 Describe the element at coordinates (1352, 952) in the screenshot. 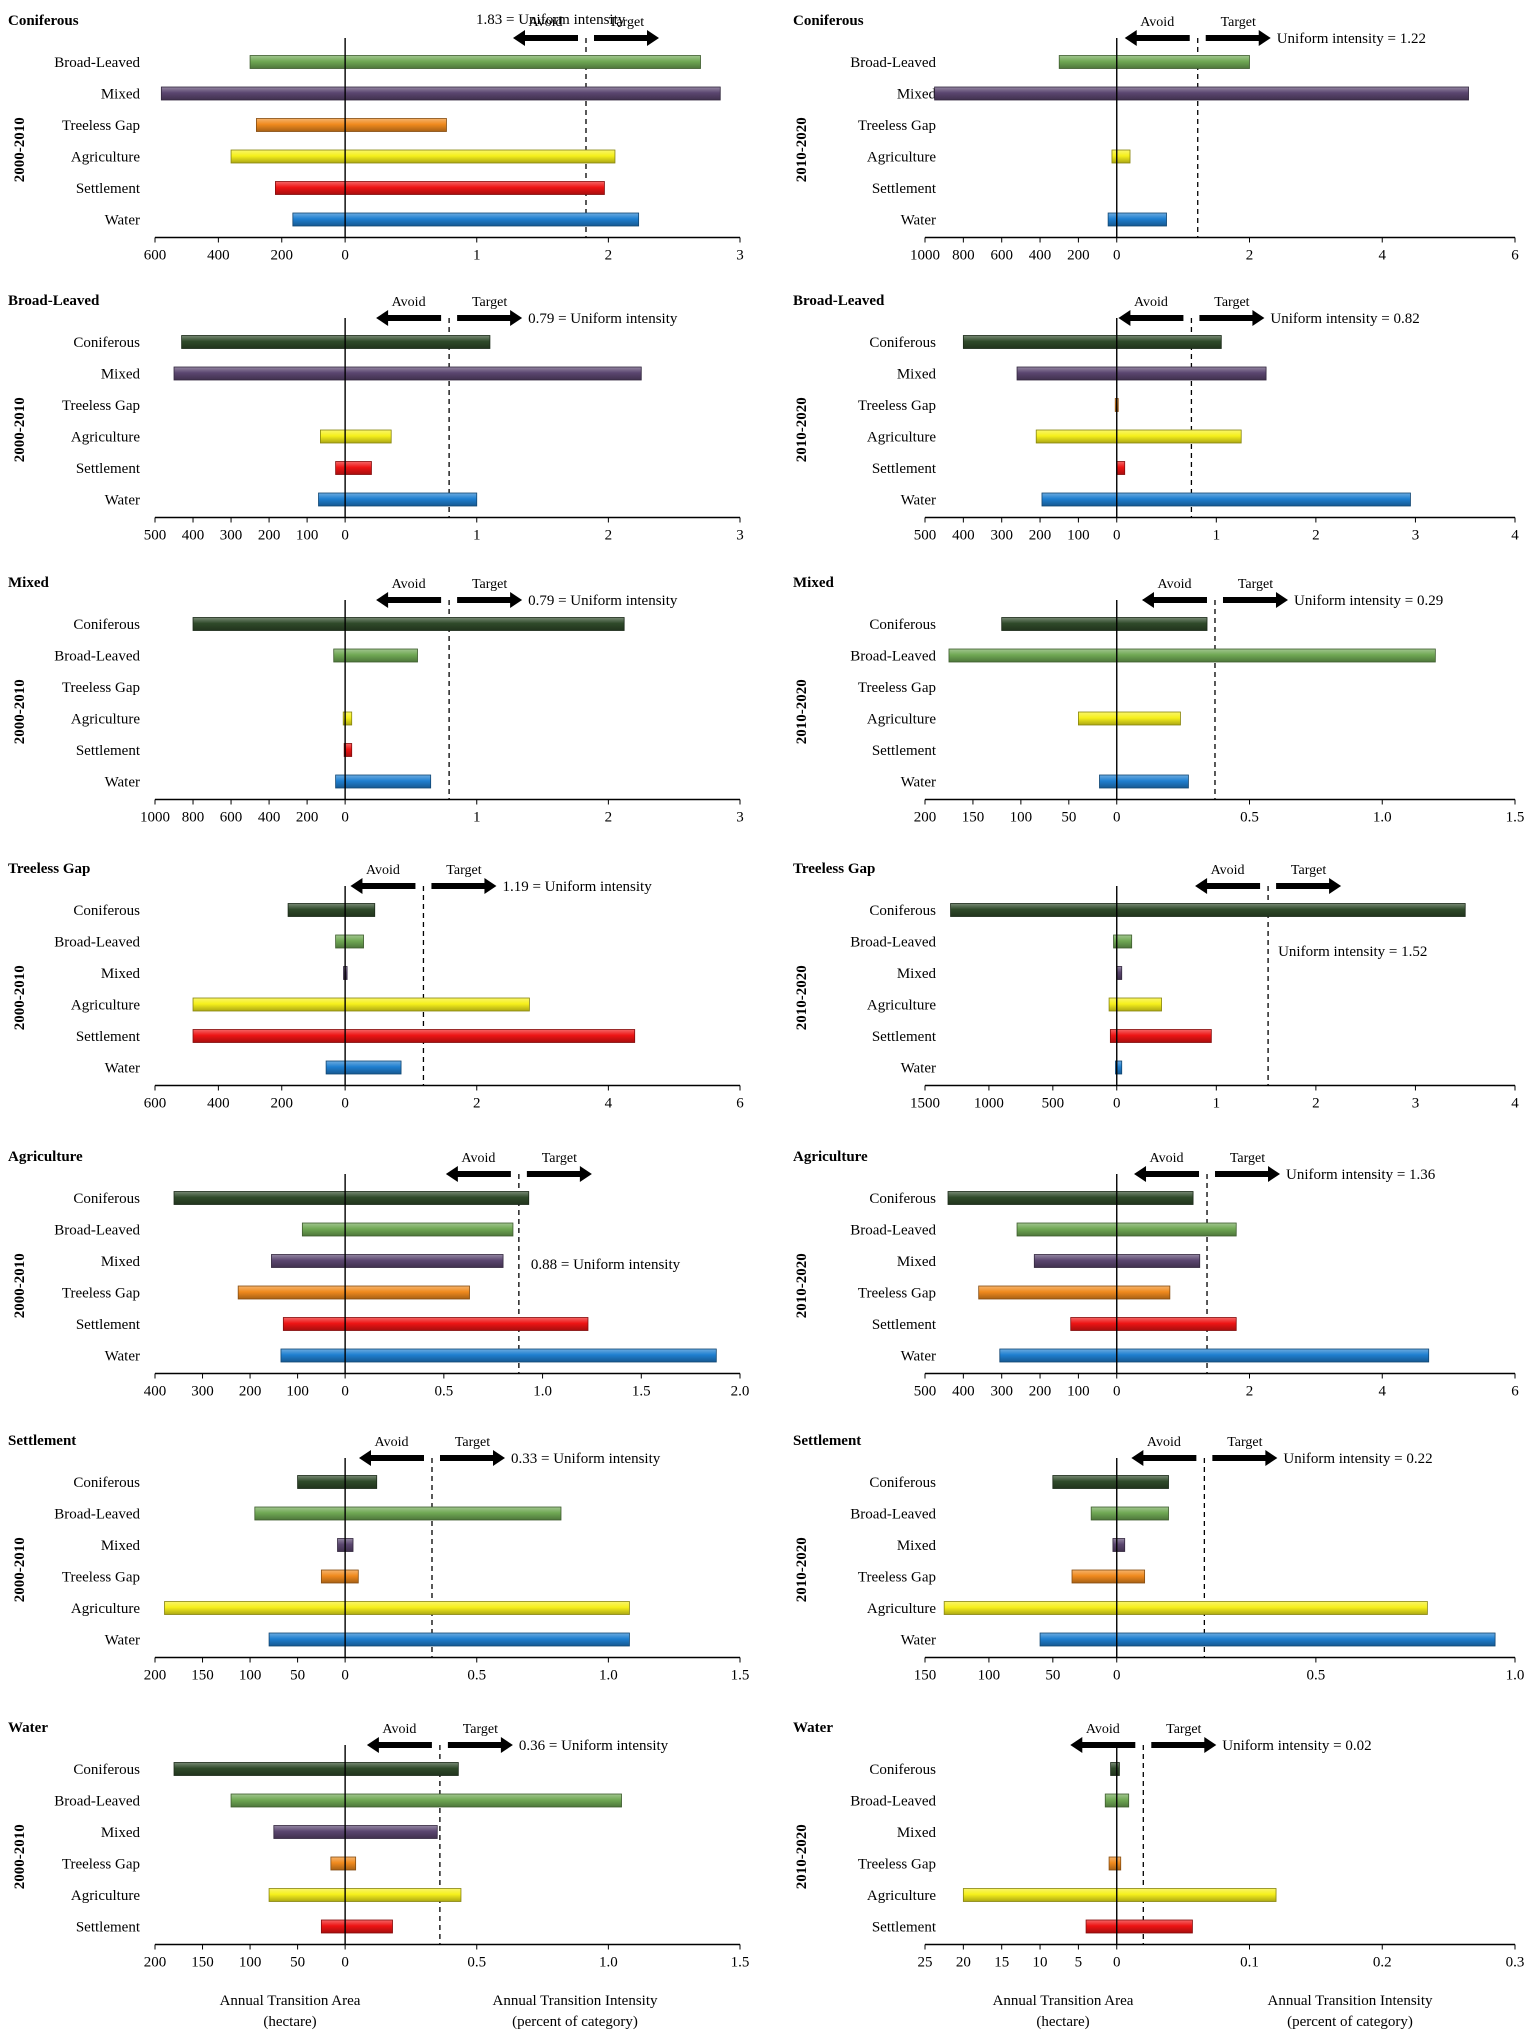

I see `uniform-intensity-label: Uniform intensity = 1.52` at that location.